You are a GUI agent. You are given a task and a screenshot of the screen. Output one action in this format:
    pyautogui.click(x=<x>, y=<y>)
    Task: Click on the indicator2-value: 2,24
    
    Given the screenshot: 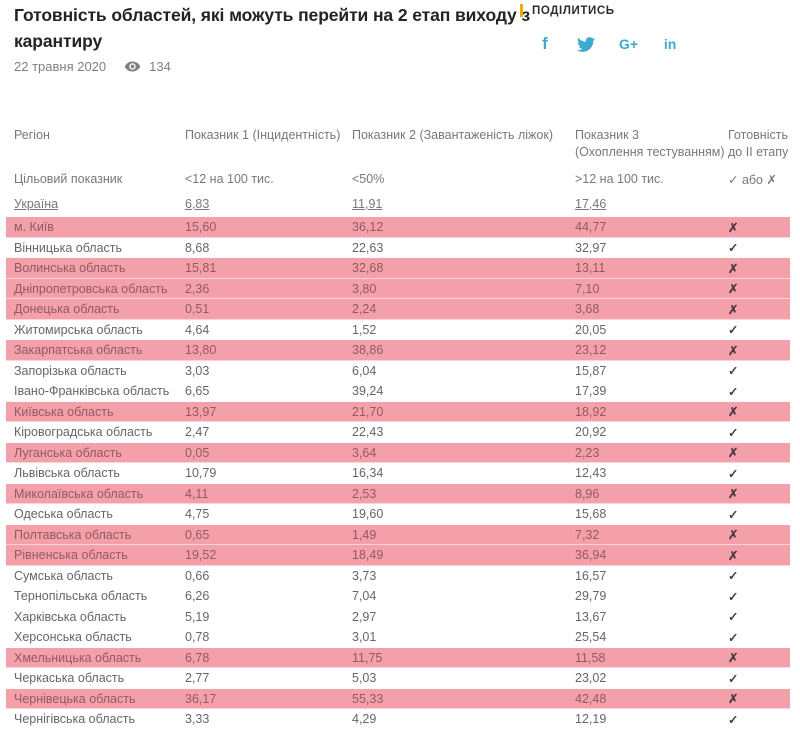 What is the action you would take?
    pyautogui.click(x=364, y=309)
    